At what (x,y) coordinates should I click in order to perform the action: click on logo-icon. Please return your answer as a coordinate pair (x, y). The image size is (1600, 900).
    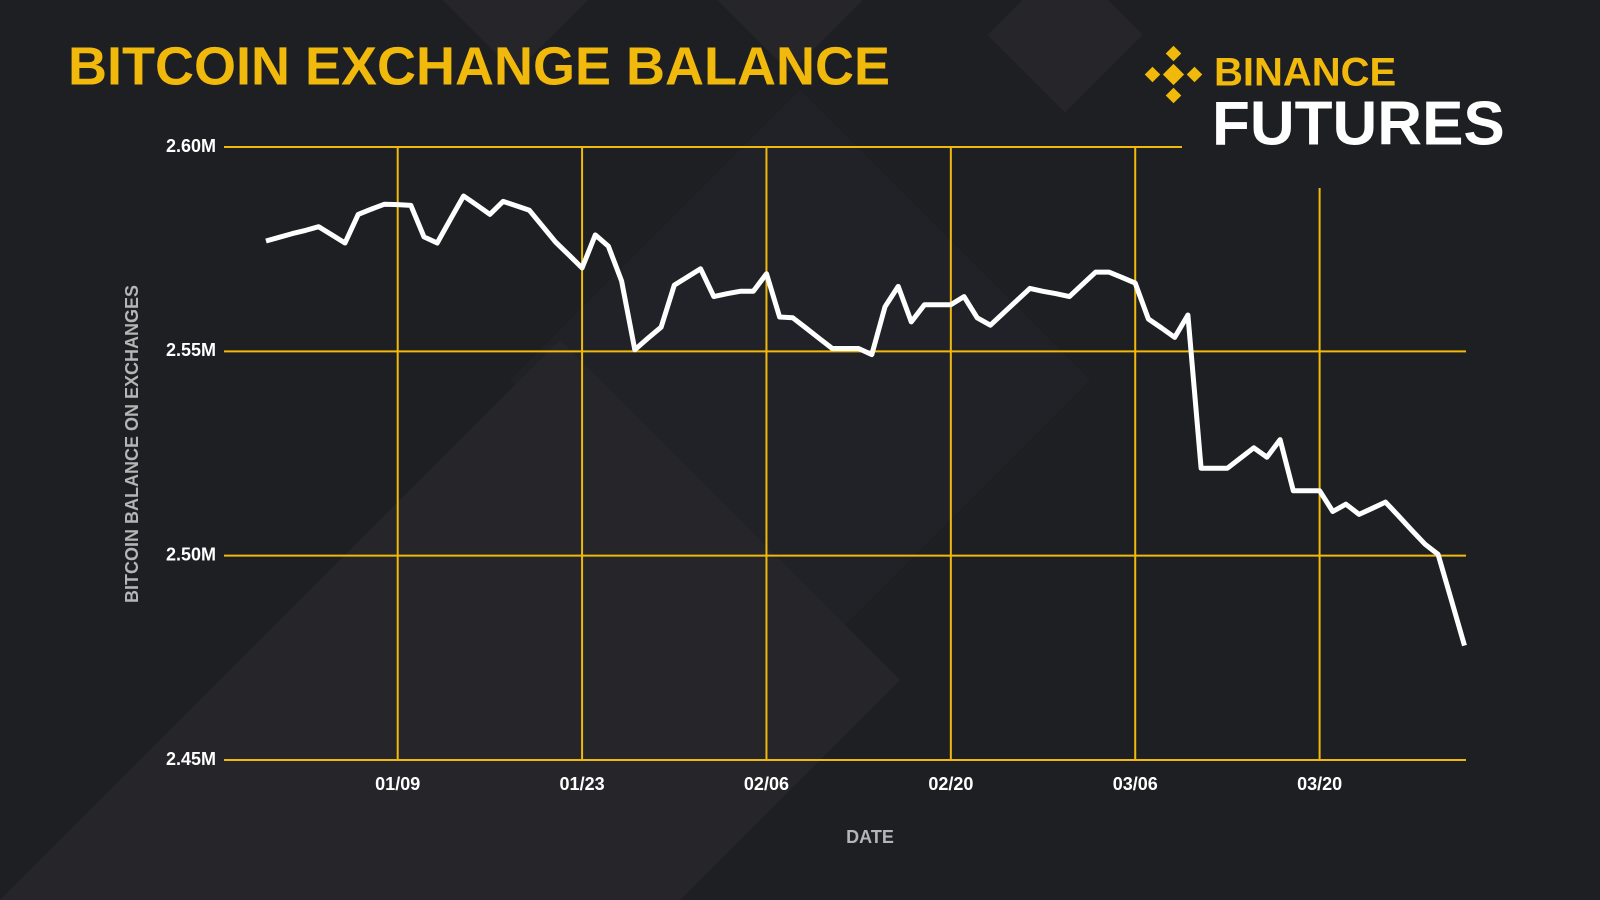
    Looking at the image, I should click on (1173, 74).